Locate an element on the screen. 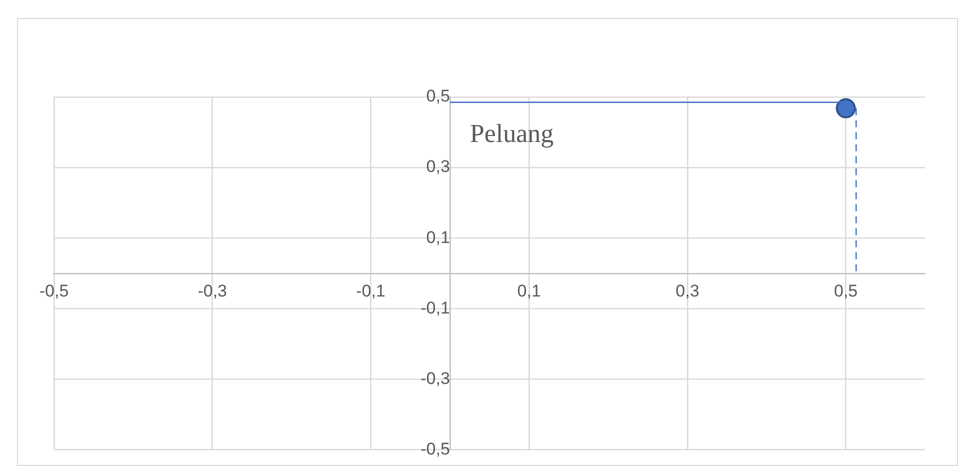  x-tick-label: -0,1 is located at coordinates (371, 290).